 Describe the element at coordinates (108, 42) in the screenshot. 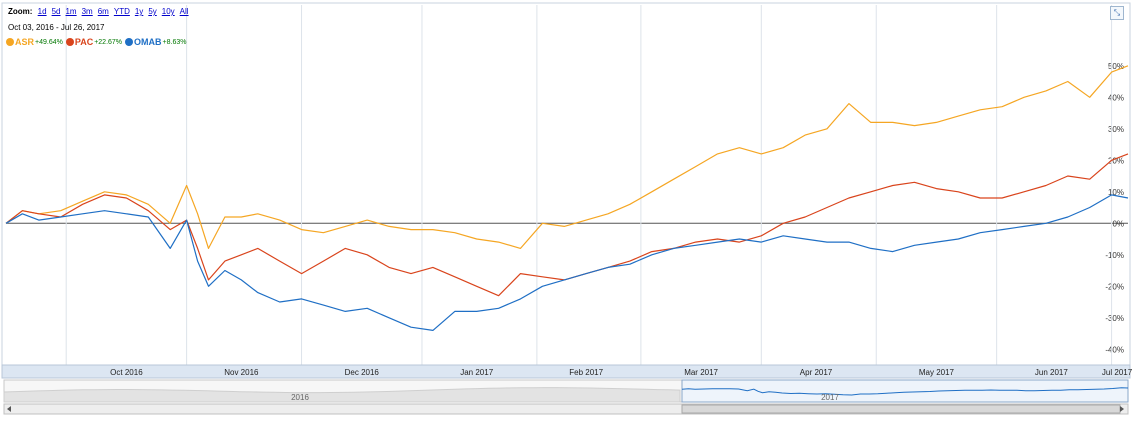

I see `legend-change: +22.67%` at that location.